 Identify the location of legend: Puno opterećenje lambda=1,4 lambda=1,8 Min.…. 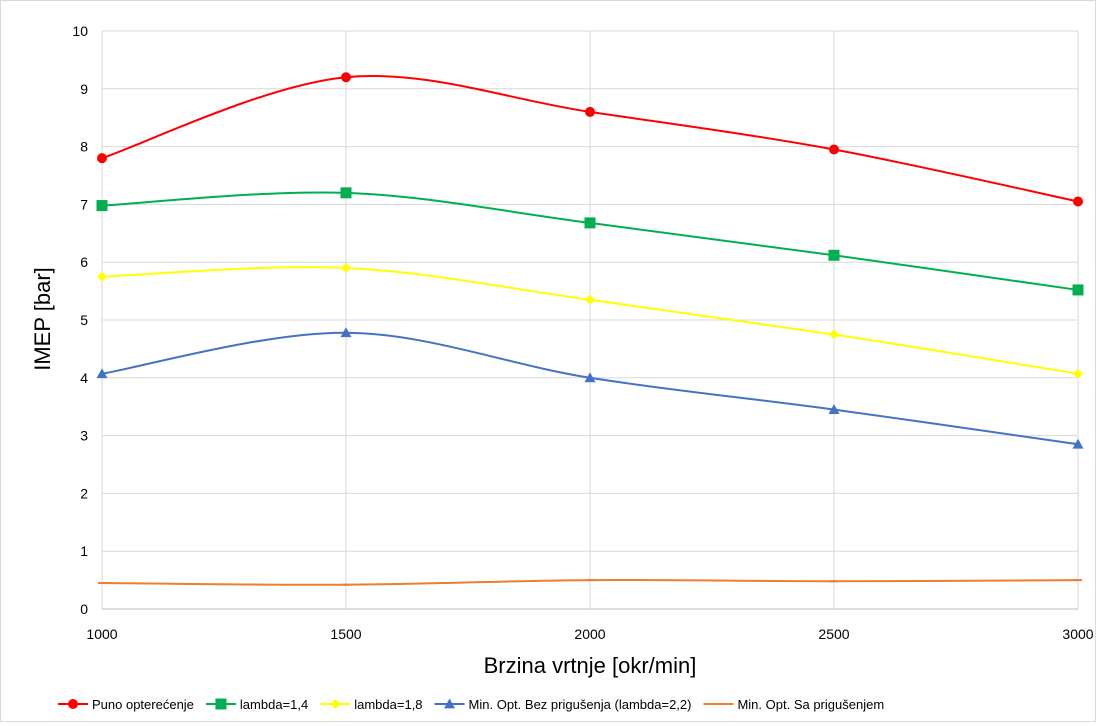
(471, 704).